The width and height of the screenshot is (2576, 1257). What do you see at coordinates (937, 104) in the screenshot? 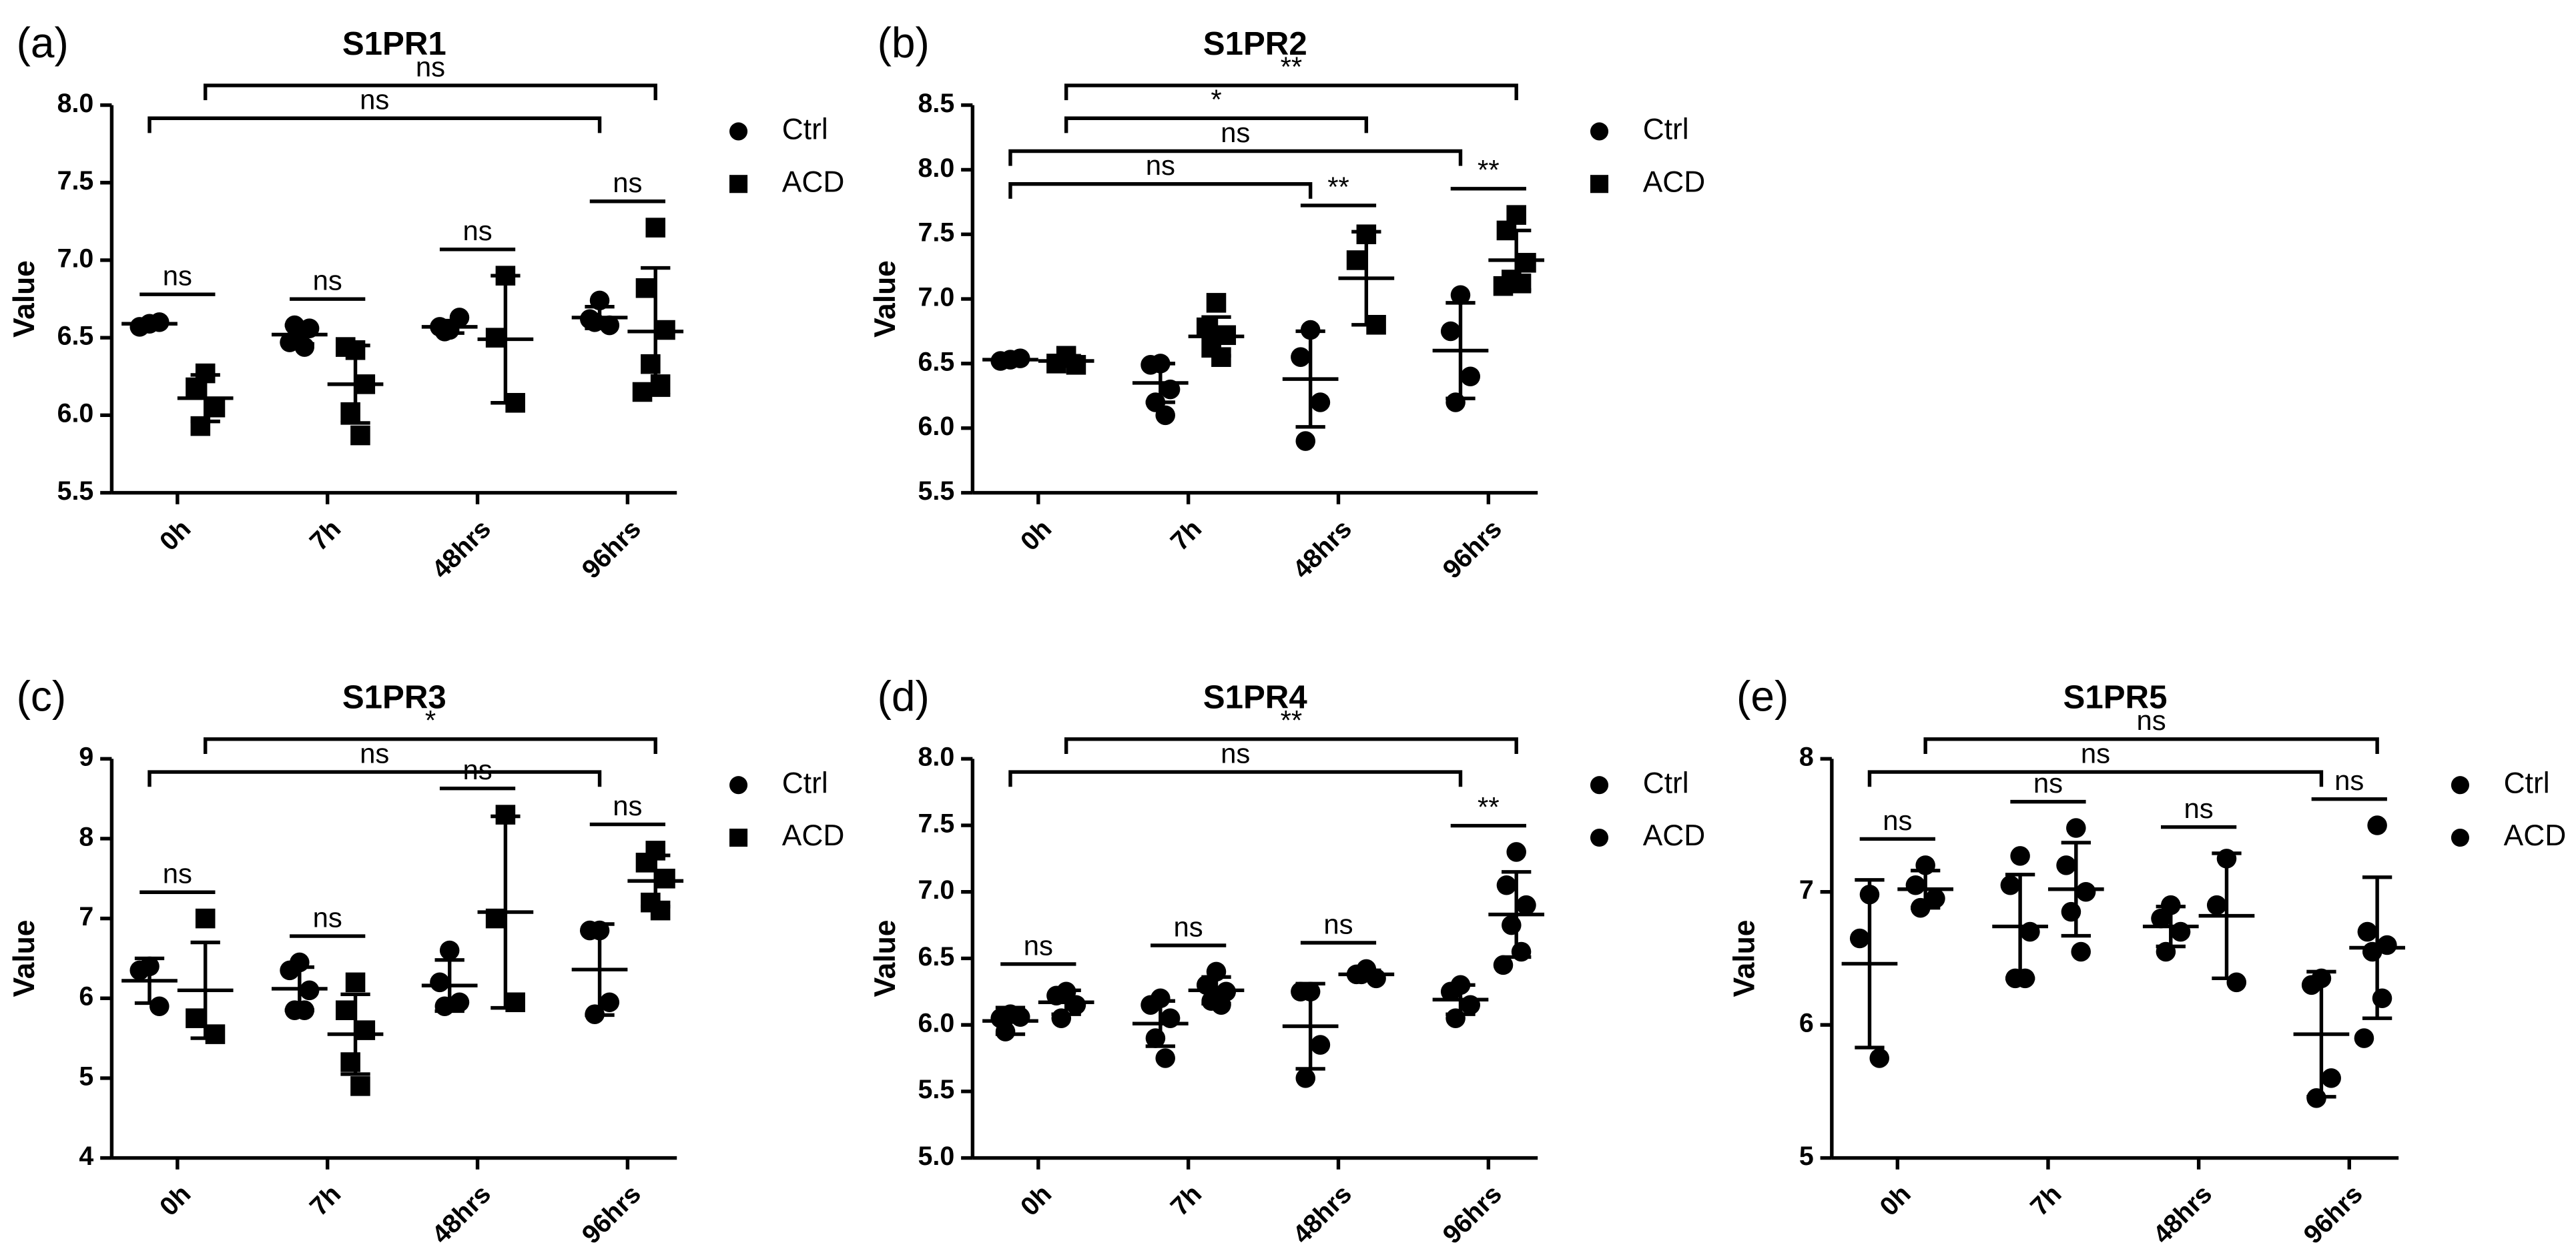
I see `y-tick-label: 8.5` at bounding box center [937, 104].